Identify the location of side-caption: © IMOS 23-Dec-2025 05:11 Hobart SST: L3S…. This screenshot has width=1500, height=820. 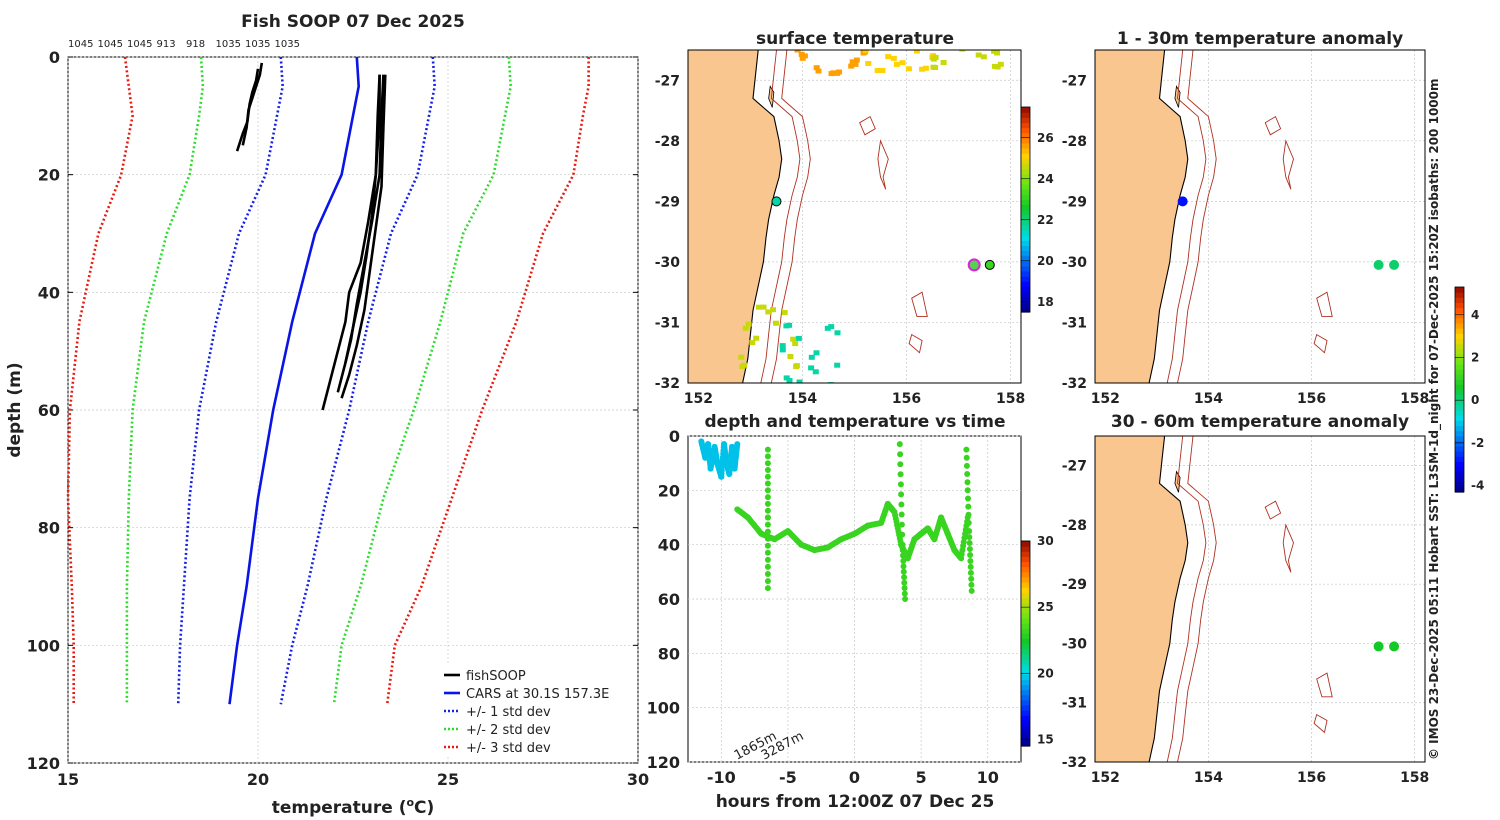
(1434, 420).